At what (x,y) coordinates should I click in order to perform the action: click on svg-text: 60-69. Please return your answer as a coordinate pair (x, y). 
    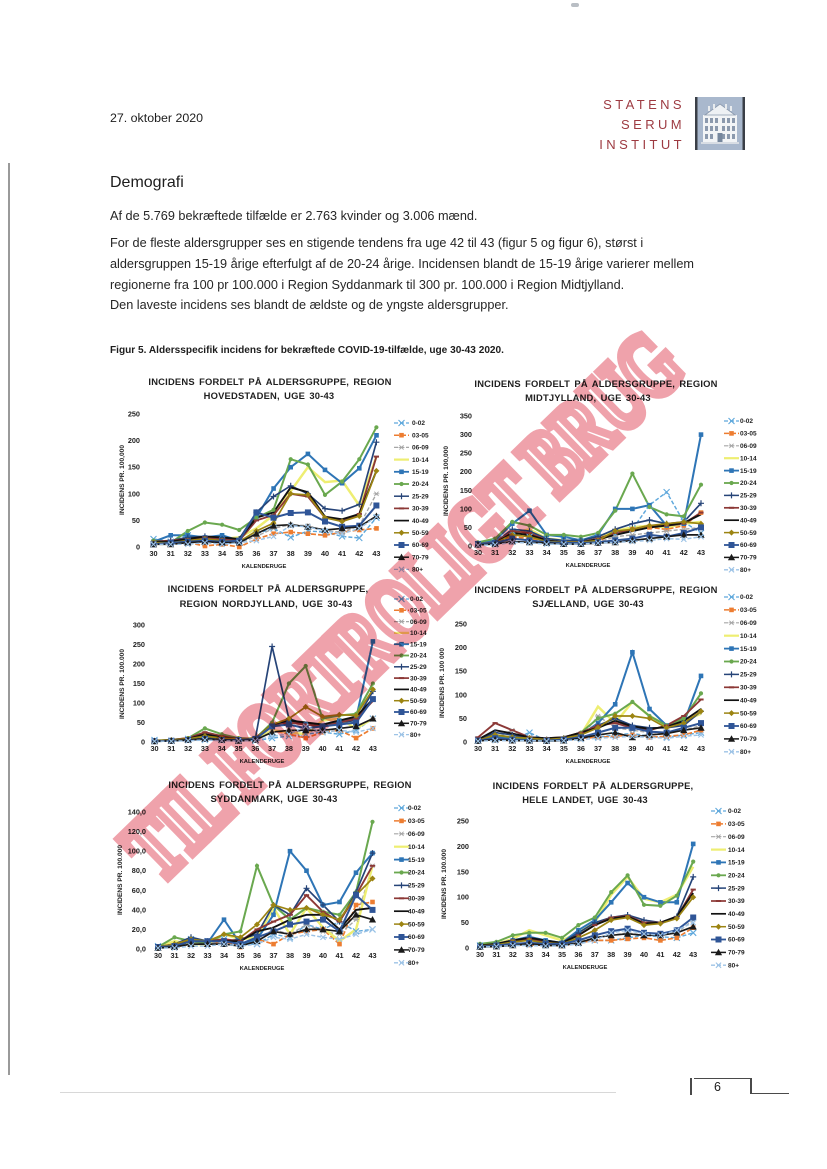
    Looking at the image, I should click on (748, 545).